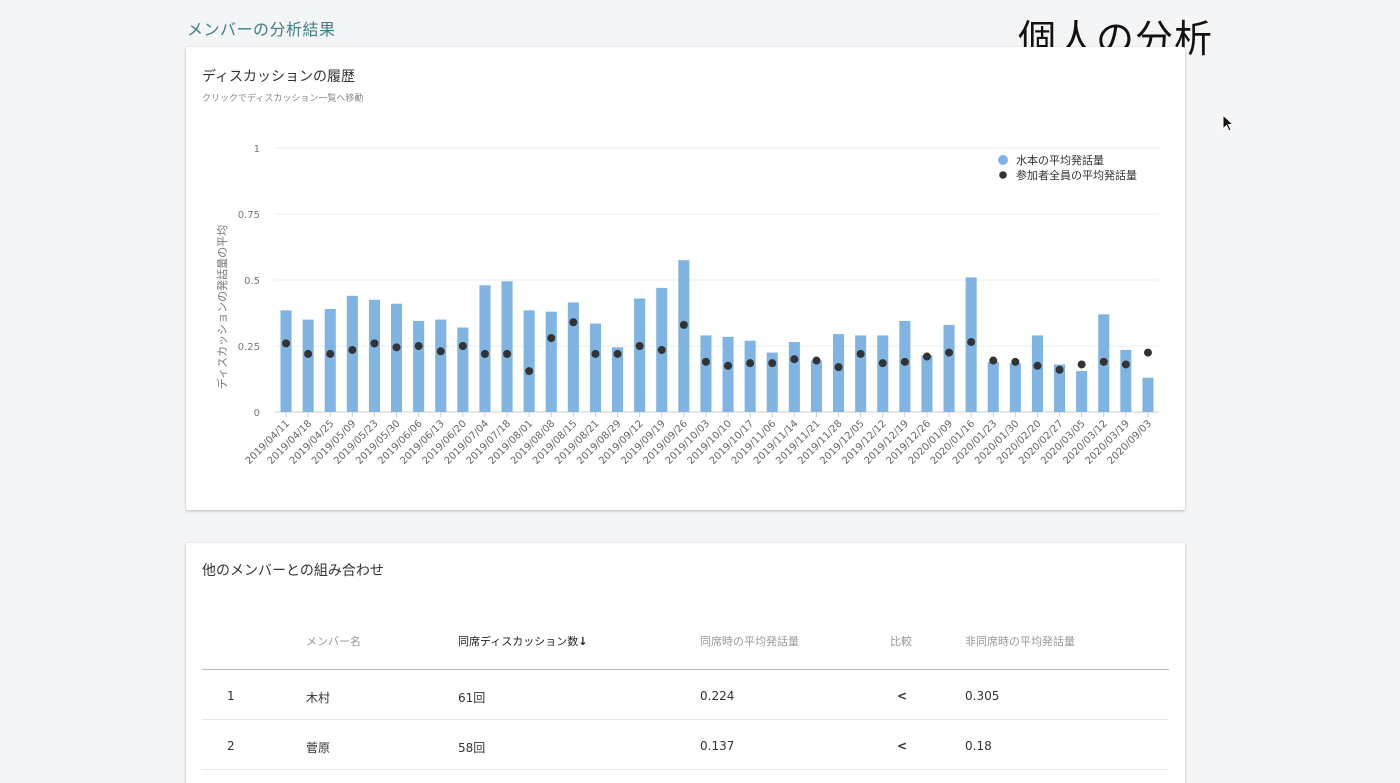  I want to click on y-tick-label: 0.5, so click(252, 281).